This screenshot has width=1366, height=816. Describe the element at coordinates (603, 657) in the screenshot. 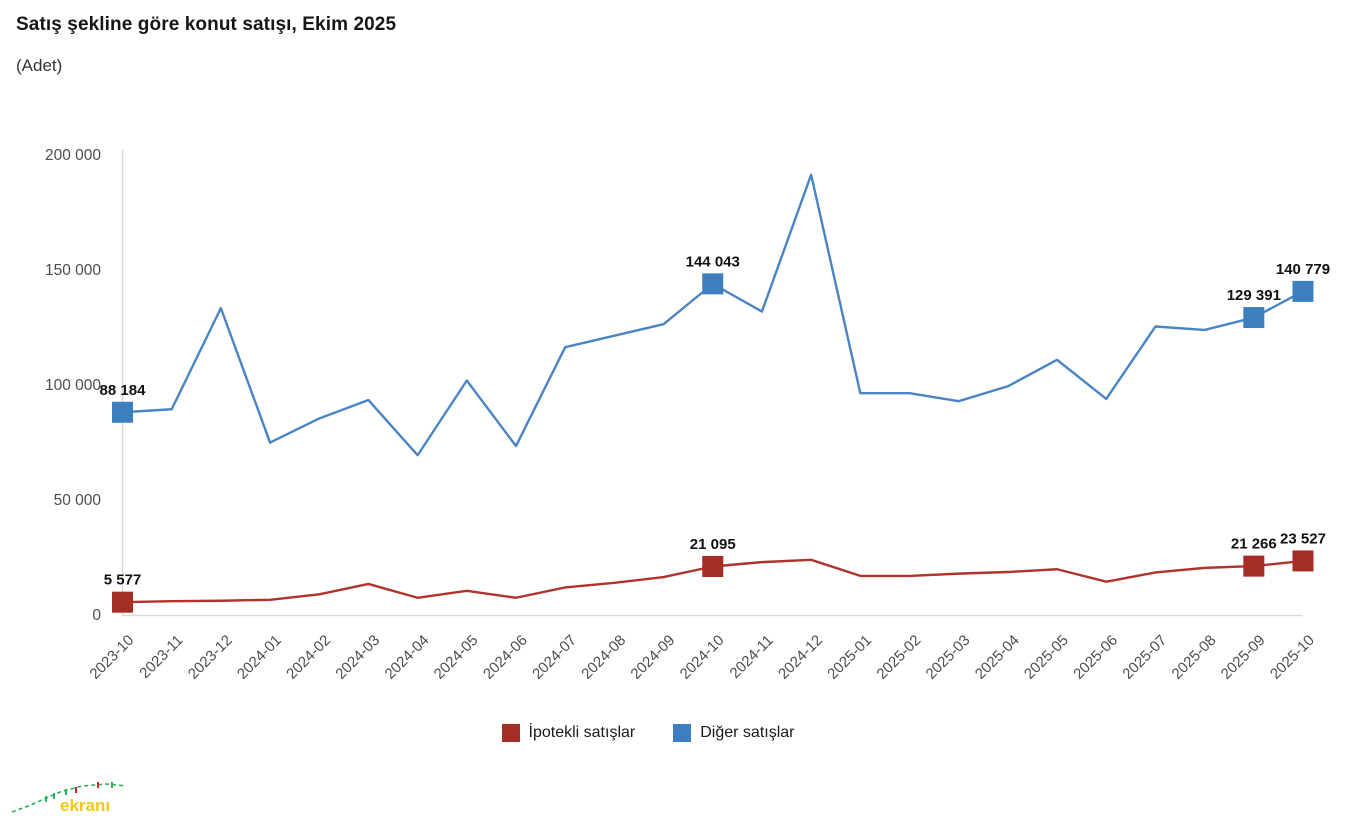

I see `x-tick-label: 2024-08` at that location.